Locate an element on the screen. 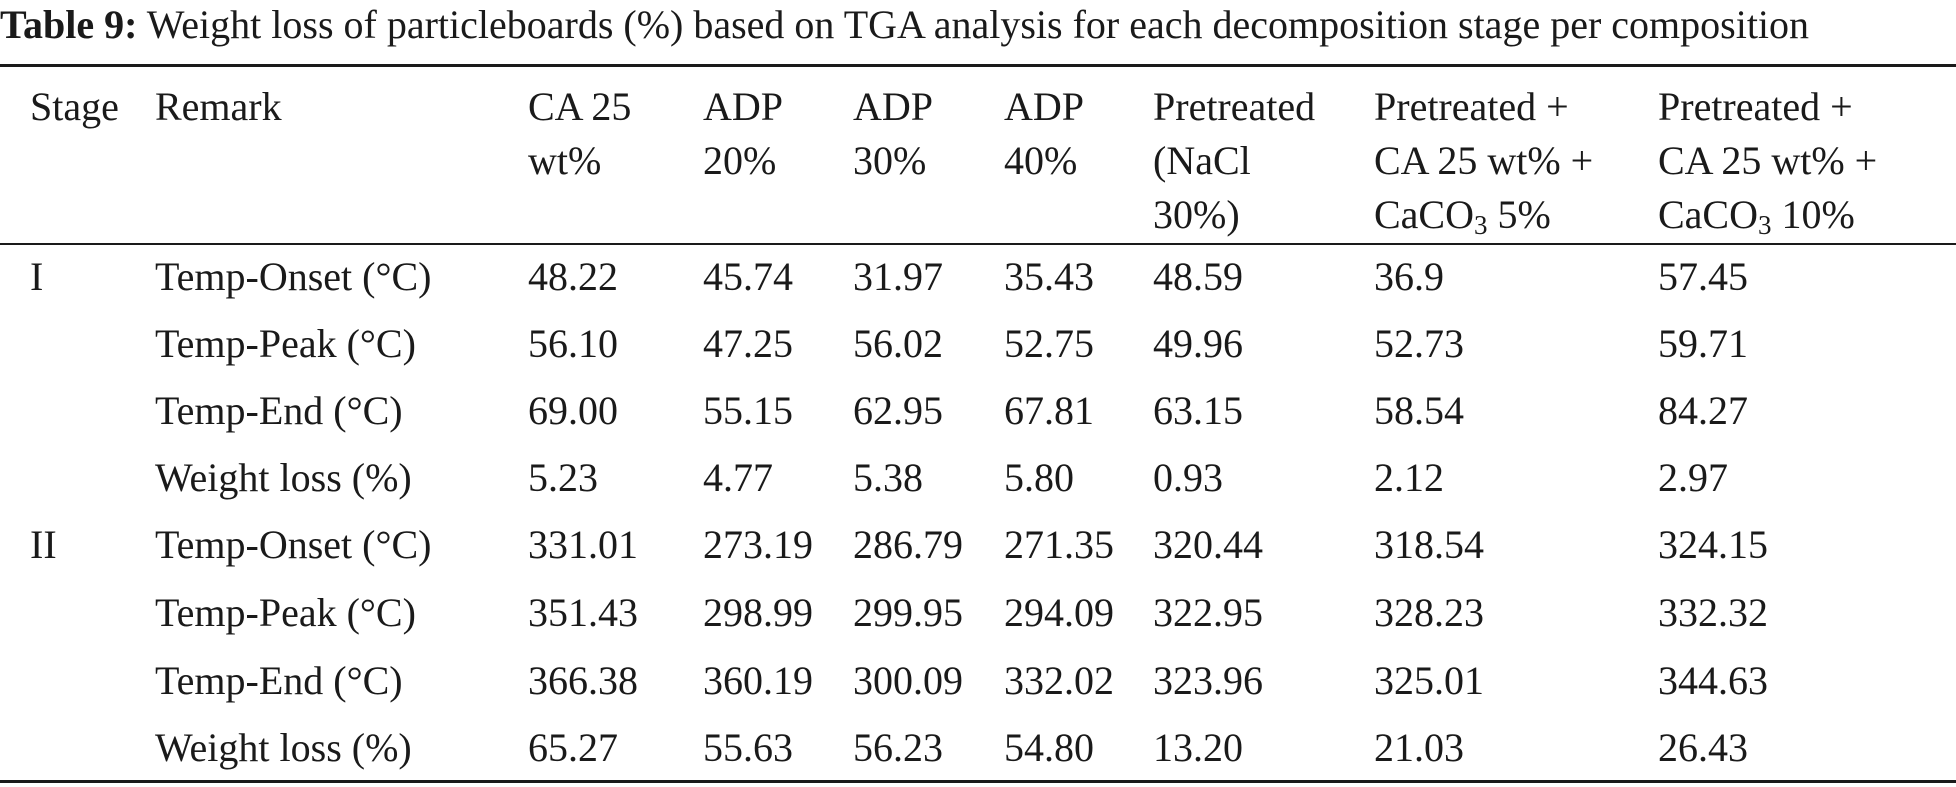  value-cell: 366.38 is located at coordinates (583, 680).